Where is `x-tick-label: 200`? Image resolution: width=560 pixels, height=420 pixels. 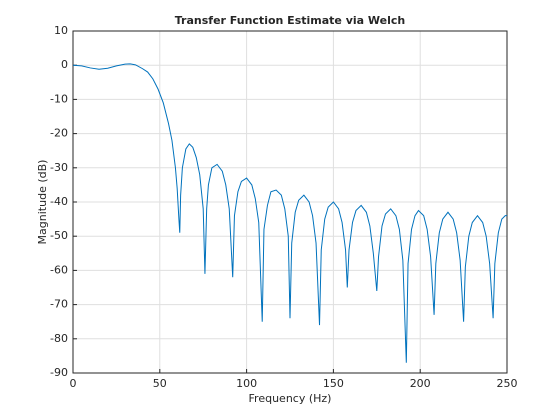 x-tick-label: 200 is located at coordinates (420, 383).